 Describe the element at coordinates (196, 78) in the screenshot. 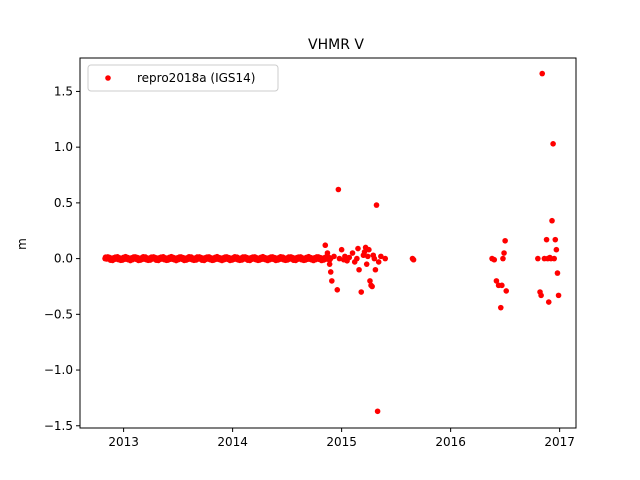

I see `legend-label: repro2018a (IGS14)` at that location.